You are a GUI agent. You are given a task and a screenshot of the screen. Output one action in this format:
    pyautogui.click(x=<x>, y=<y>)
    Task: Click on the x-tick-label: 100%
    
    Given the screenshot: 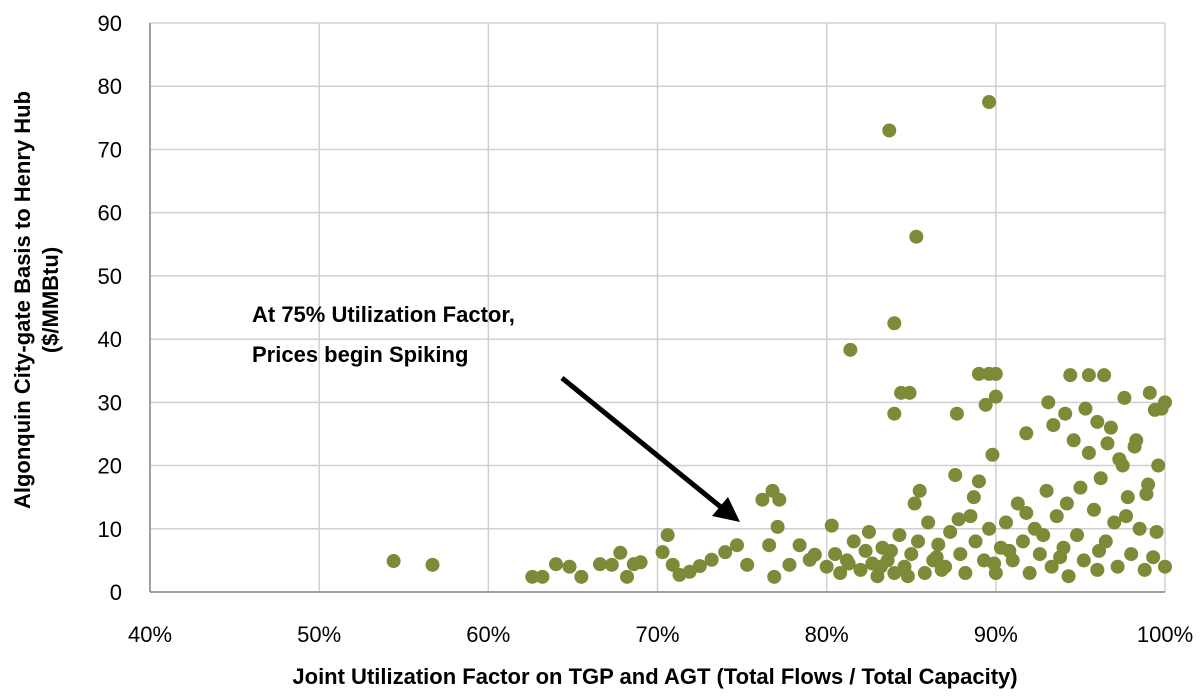 What is the action you would take?
    pyautogui.click(x=1165, y=634)
    